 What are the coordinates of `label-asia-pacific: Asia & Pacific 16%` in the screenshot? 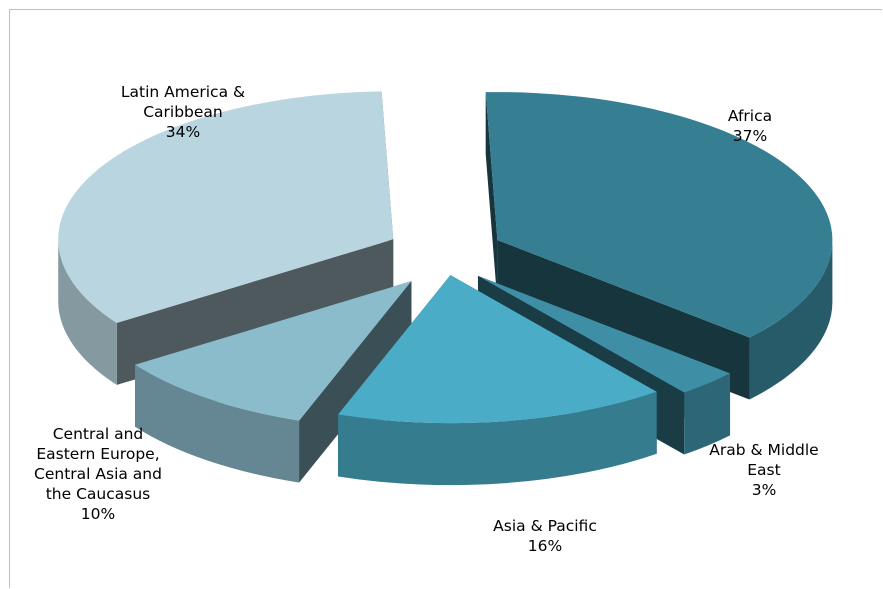 It's located at (545, 536).